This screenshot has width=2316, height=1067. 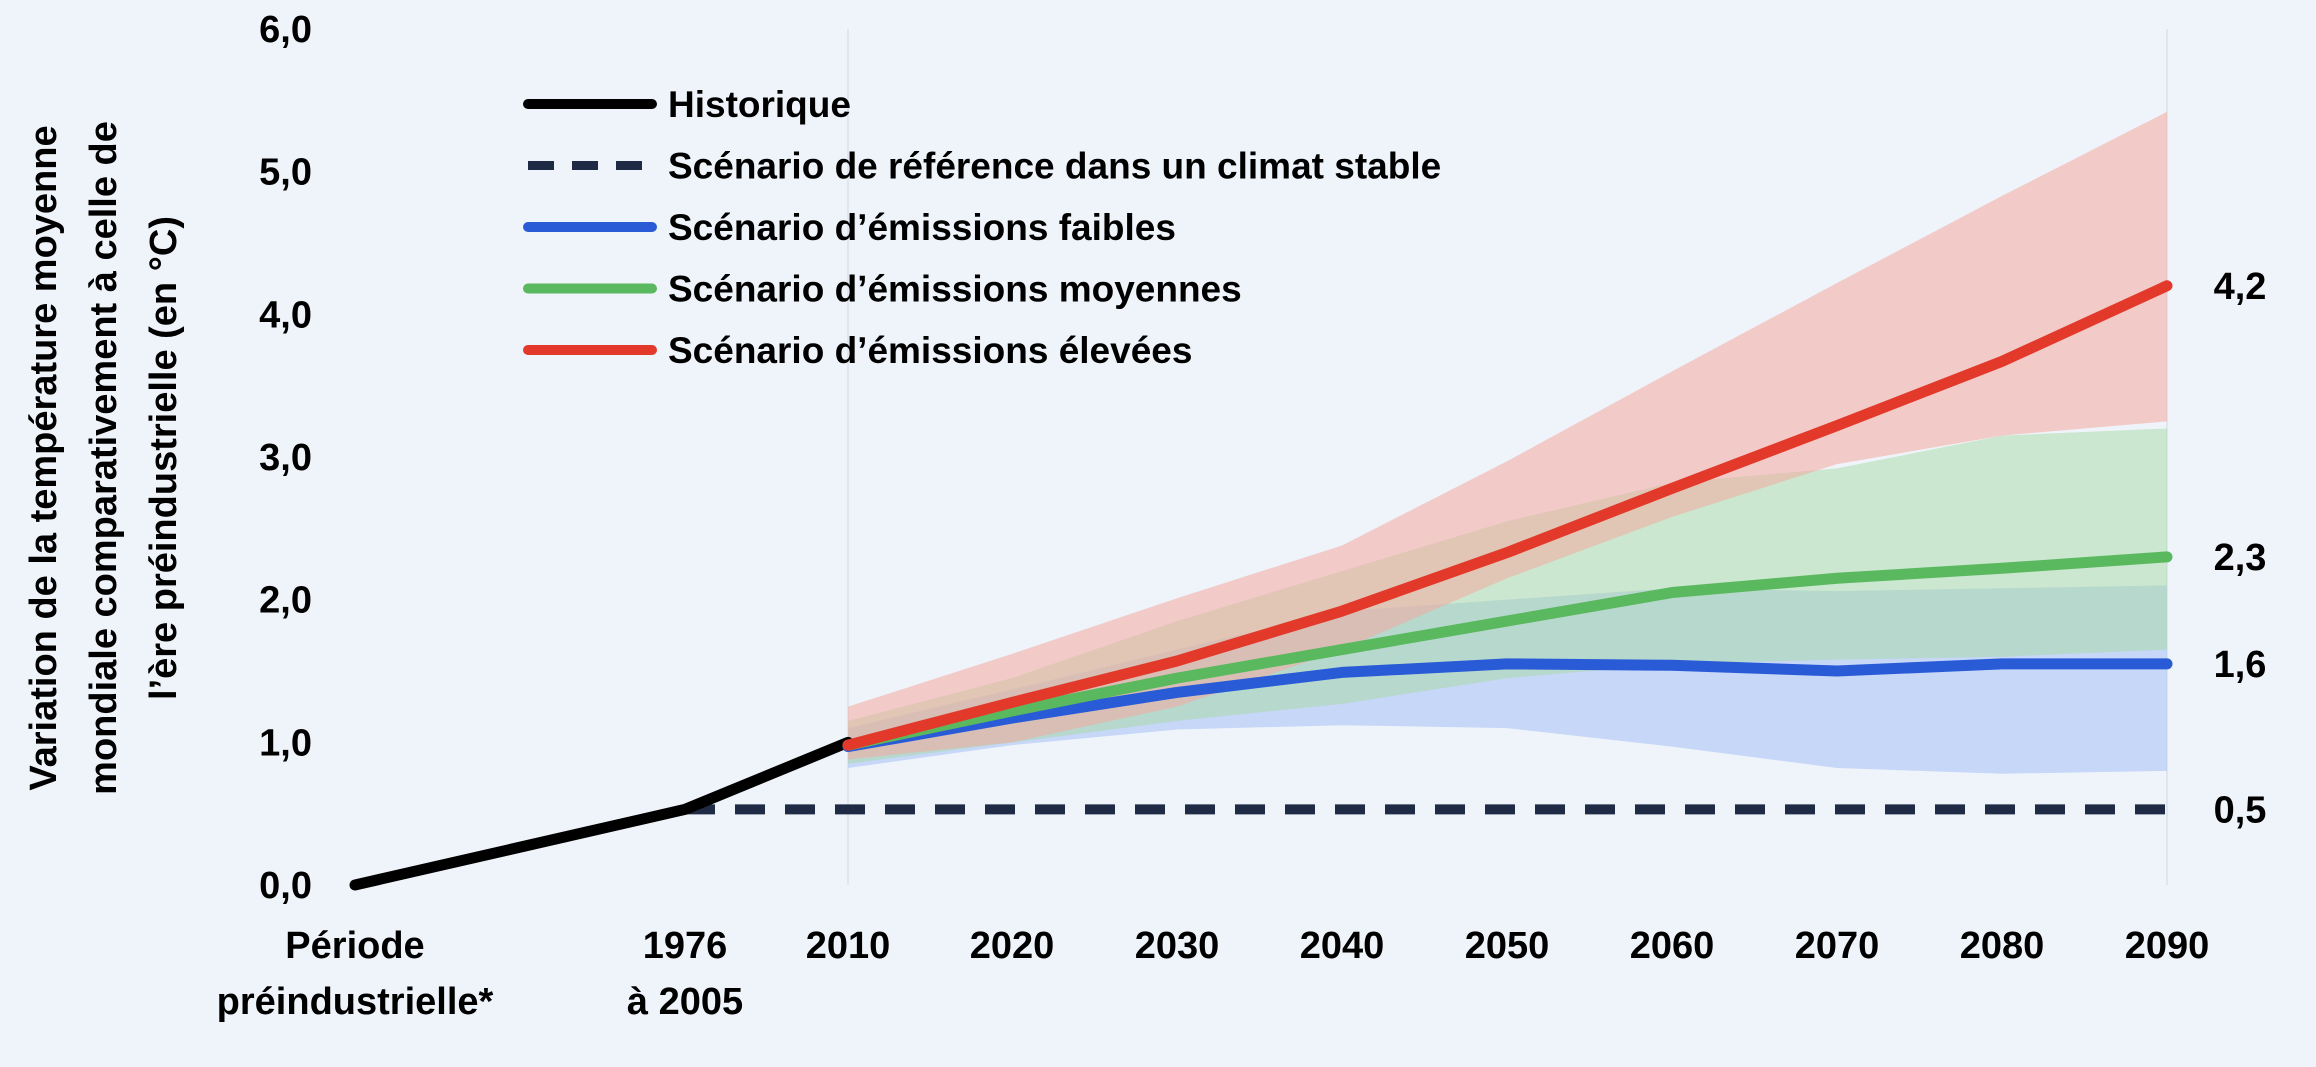 What do you see at coordinates (1837, 946) in the screenshot?
I see `x-tick-label: 2070` at bounding box center [1837, 946].